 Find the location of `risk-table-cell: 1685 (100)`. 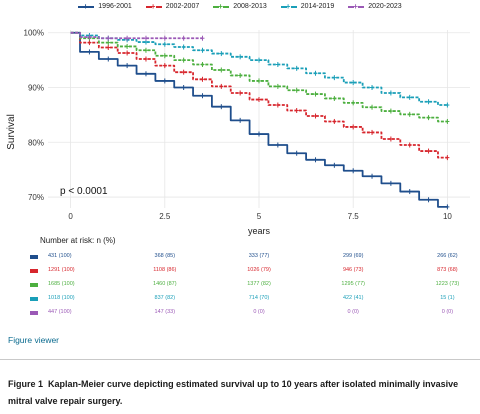

risk-table-cell: 1685 (100) is located at coordinates (61, 284).